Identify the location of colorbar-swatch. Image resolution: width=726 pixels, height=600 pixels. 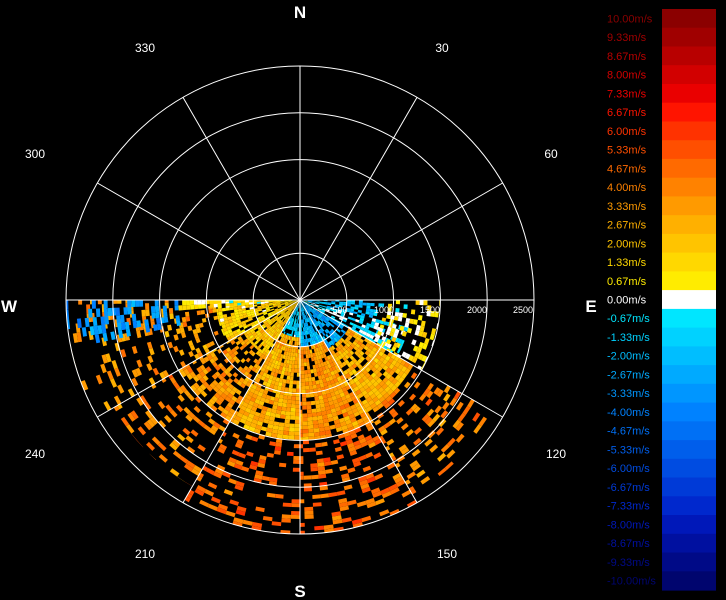
(689, 168).